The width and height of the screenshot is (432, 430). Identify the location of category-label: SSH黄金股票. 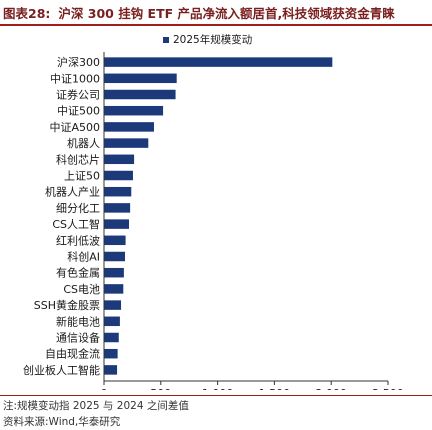
(67, 305).